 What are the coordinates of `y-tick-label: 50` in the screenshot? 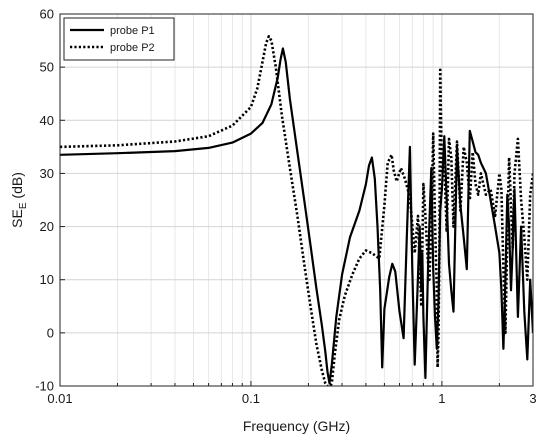 It's located at (47, 67).